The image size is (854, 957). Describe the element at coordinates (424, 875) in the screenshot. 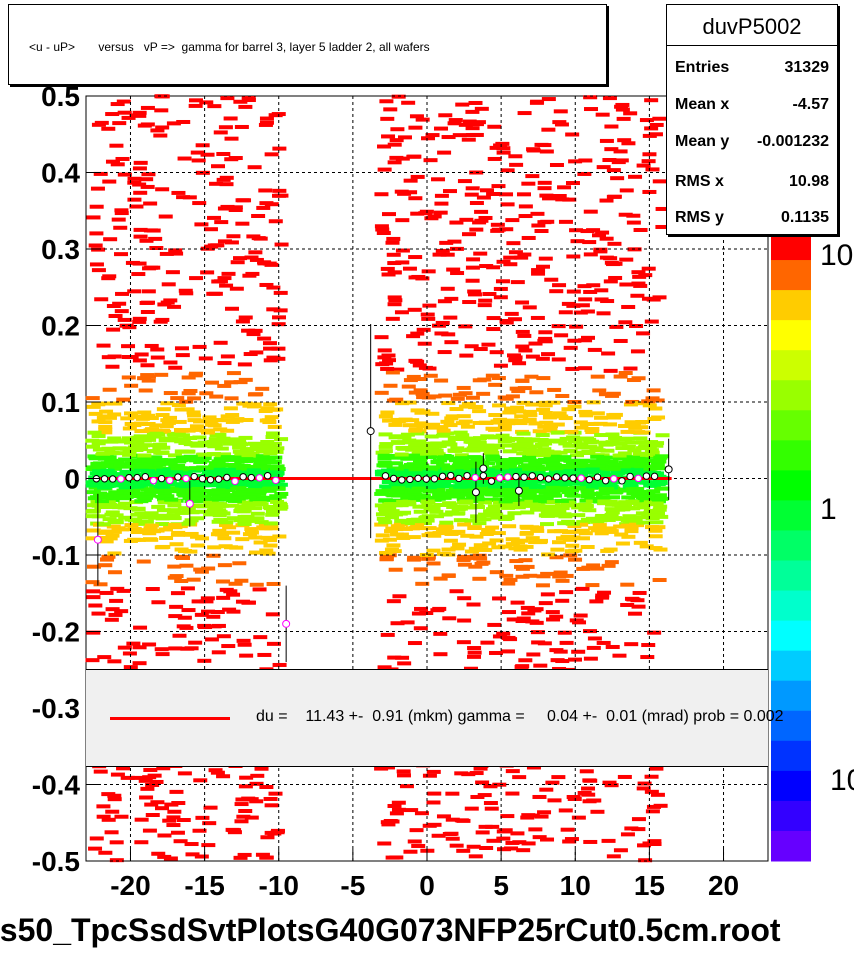

I see `x-axis-ticks: -20 -15 -10 -5 0 5 10 15 20` at that location.